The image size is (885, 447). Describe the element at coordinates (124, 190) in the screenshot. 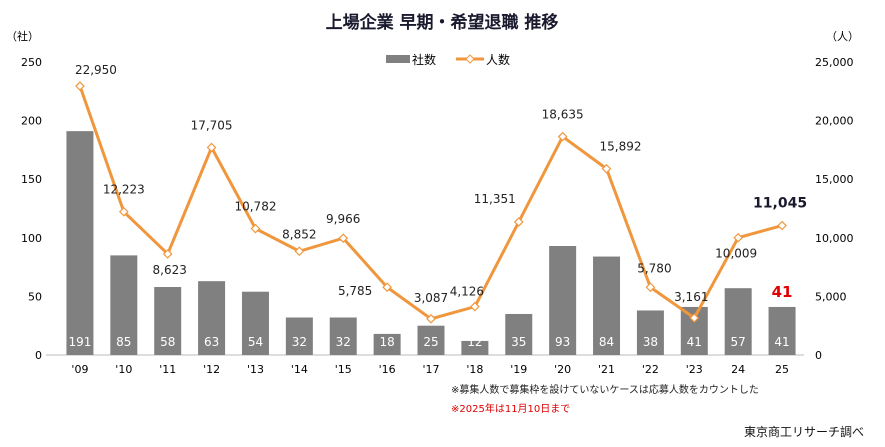

I see `line-value-label: 12,223` at that location.